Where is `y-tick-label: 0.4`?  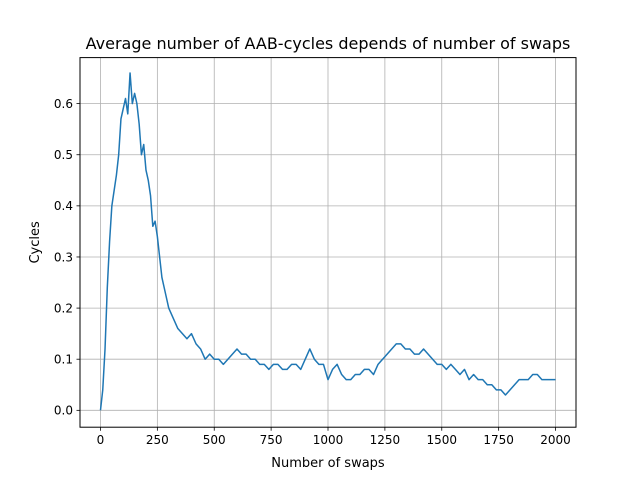 y-tick-label: 0.4 is located at coordinates (63, 206).